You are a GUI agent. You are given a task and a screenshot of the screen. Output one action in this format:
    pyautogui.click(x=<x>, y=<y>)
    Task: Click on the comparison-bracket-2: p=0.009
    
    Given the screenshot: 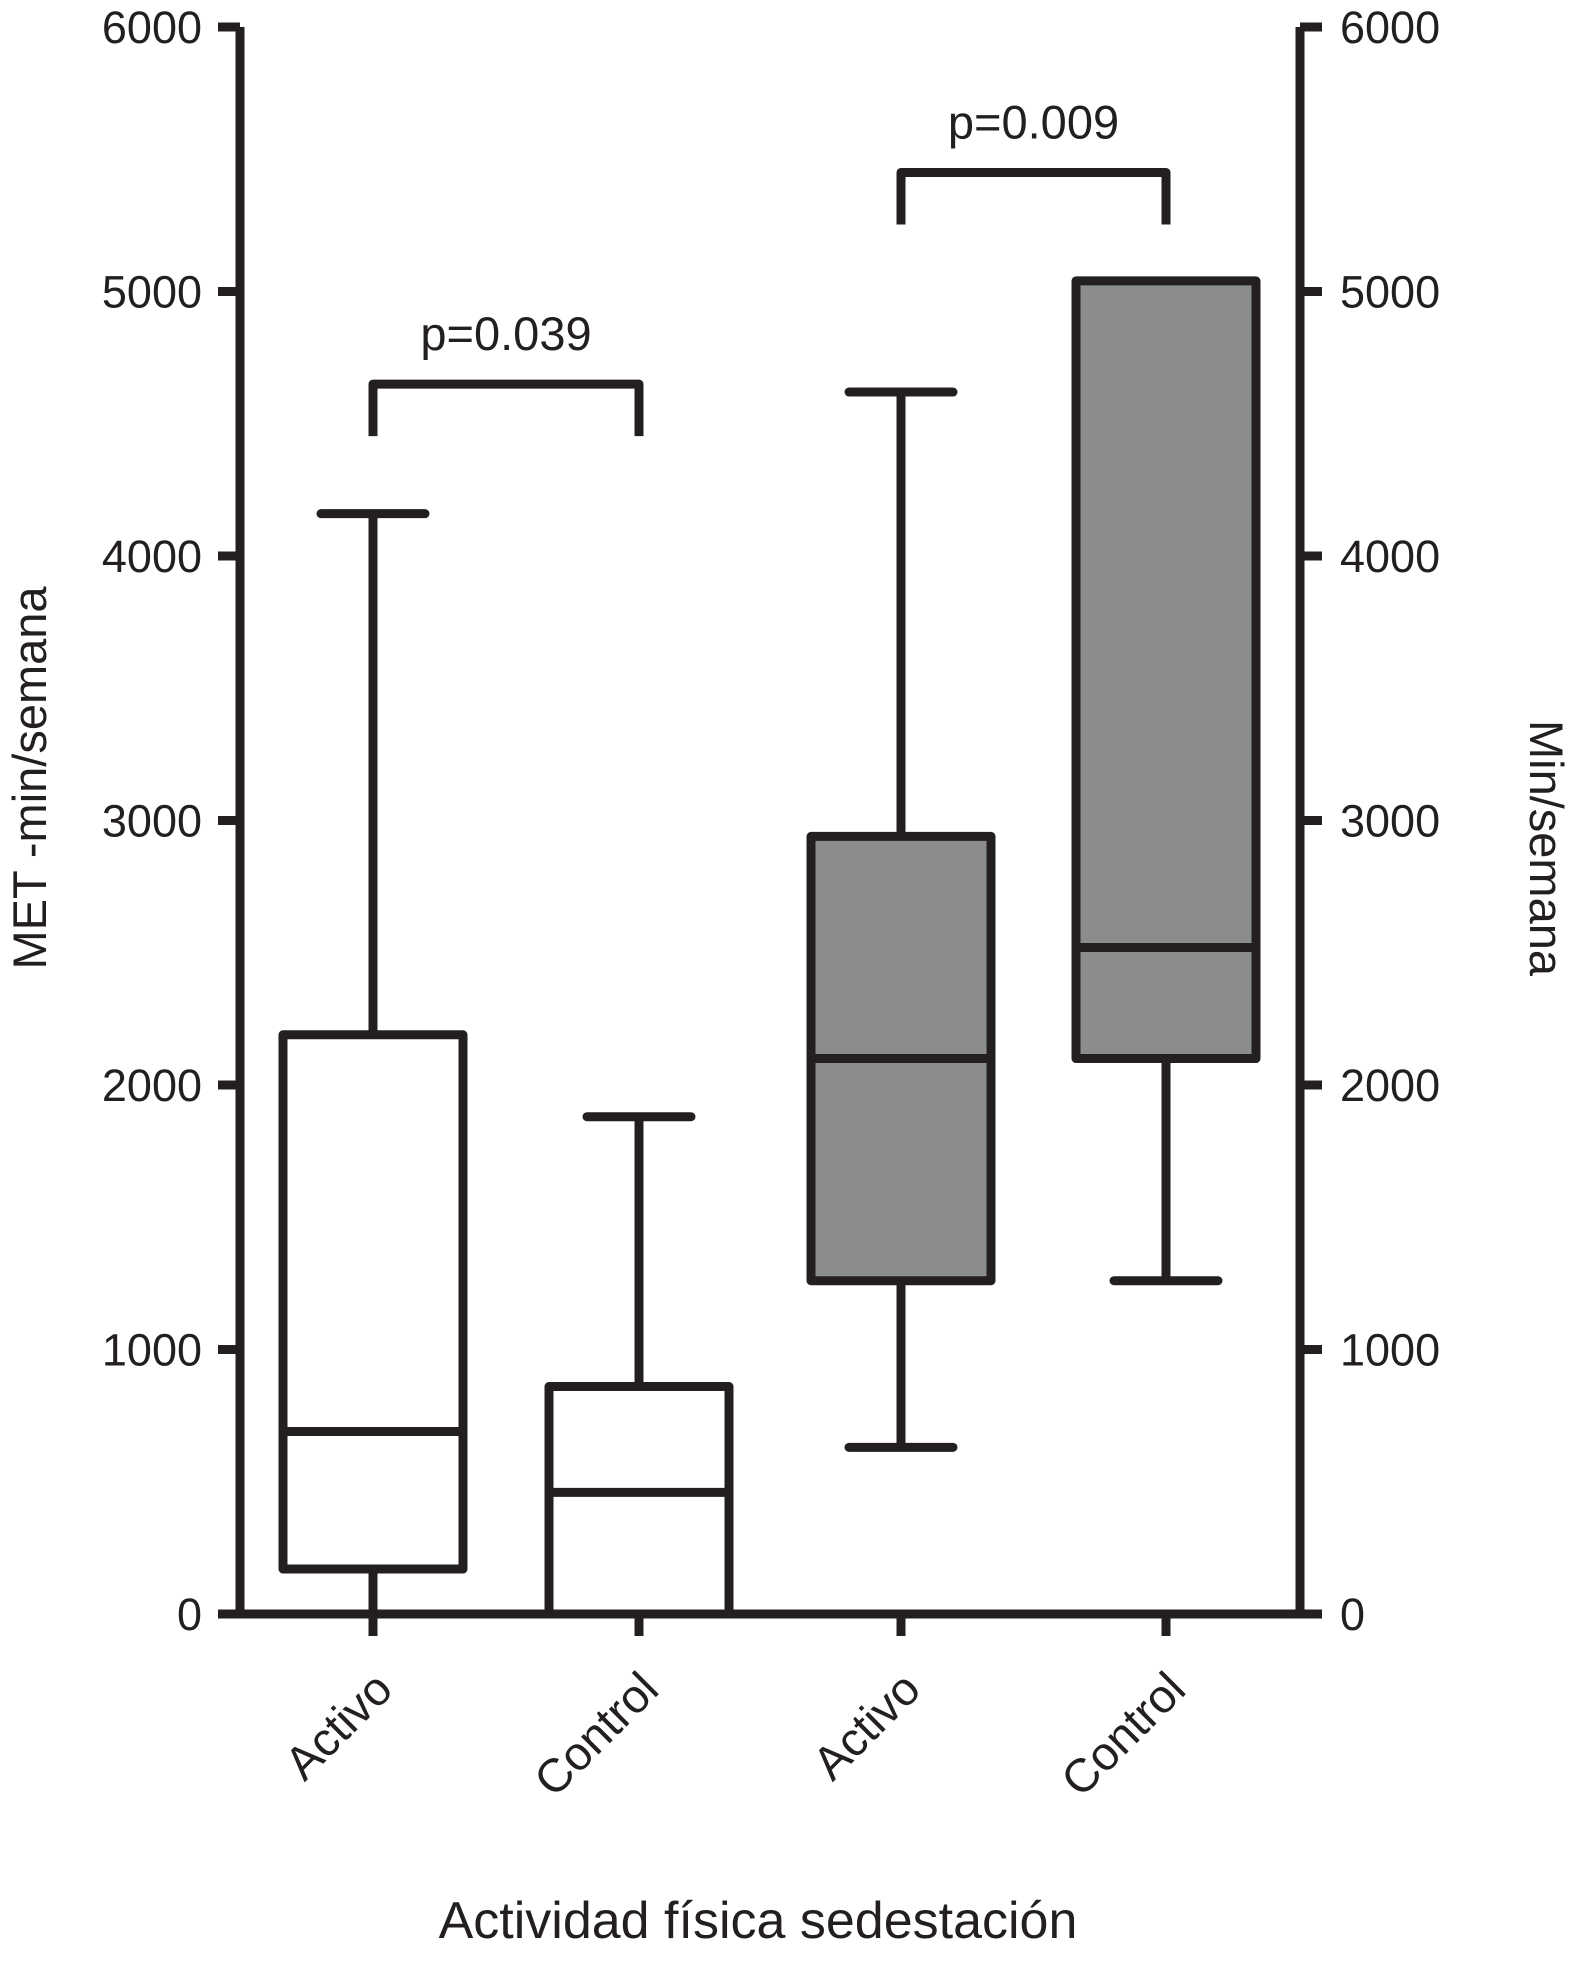 What is the action you would take?
    pyautogui.click(x=1033, y=160)
    